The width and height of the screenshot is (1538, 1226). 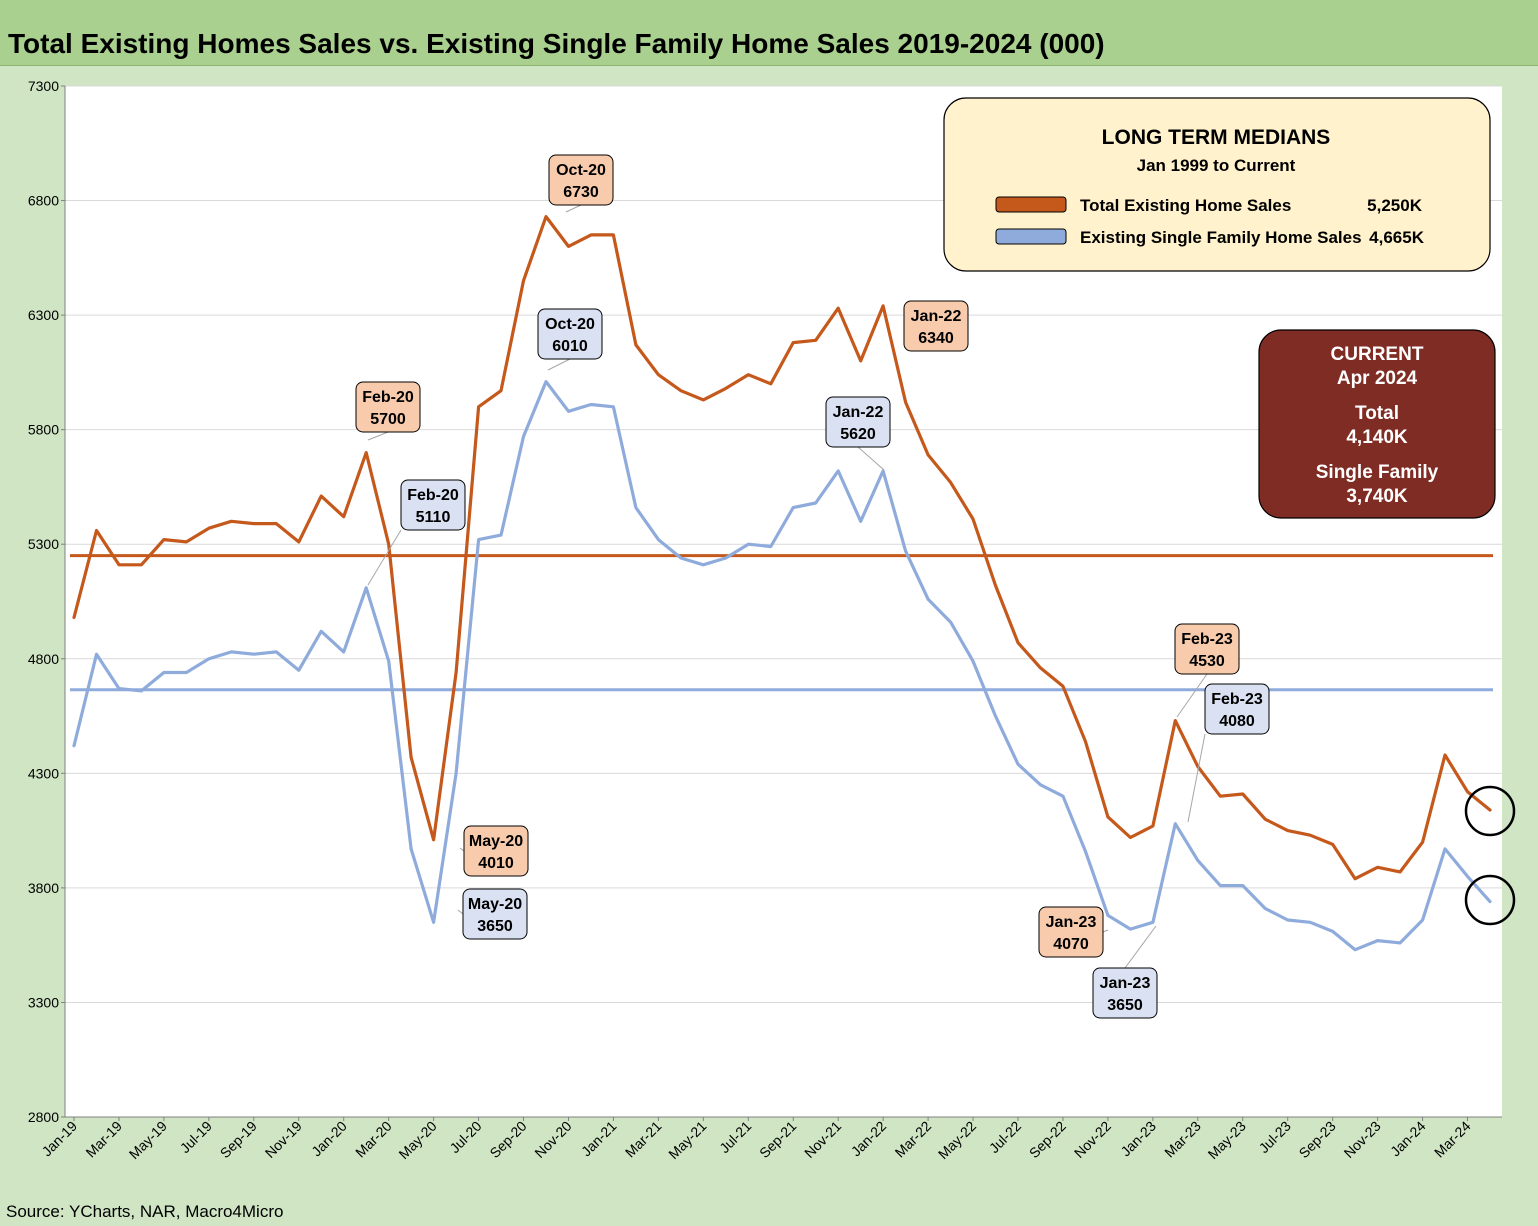 What do you see at coordinates (643, 1139) in the screenshot?
I see `x-tick-label: Mar-21` at bounding box center [643, 1139].